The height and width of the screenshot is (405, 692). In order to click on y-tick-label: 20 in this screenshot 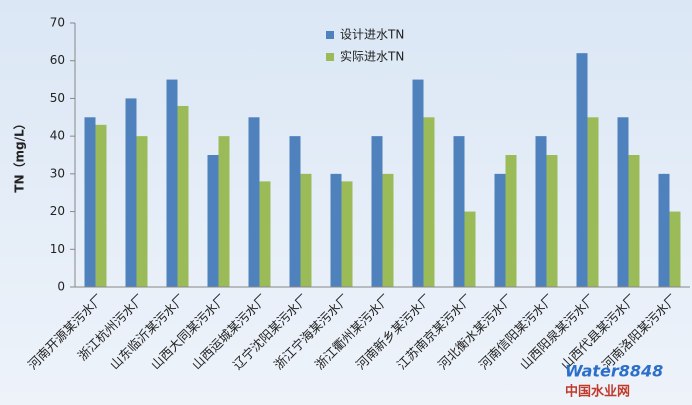, I will do `click(57, 211)`.